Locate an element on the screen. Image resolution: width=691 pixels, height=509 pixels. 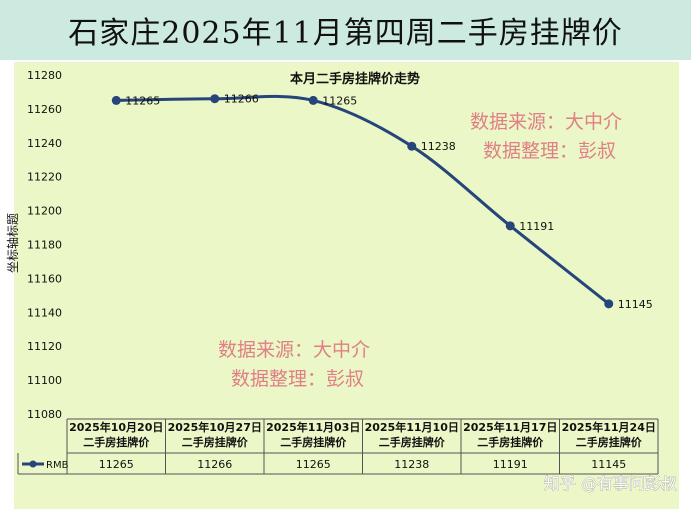
y-tick-label: 11100 is located at coordinates (44, 380).